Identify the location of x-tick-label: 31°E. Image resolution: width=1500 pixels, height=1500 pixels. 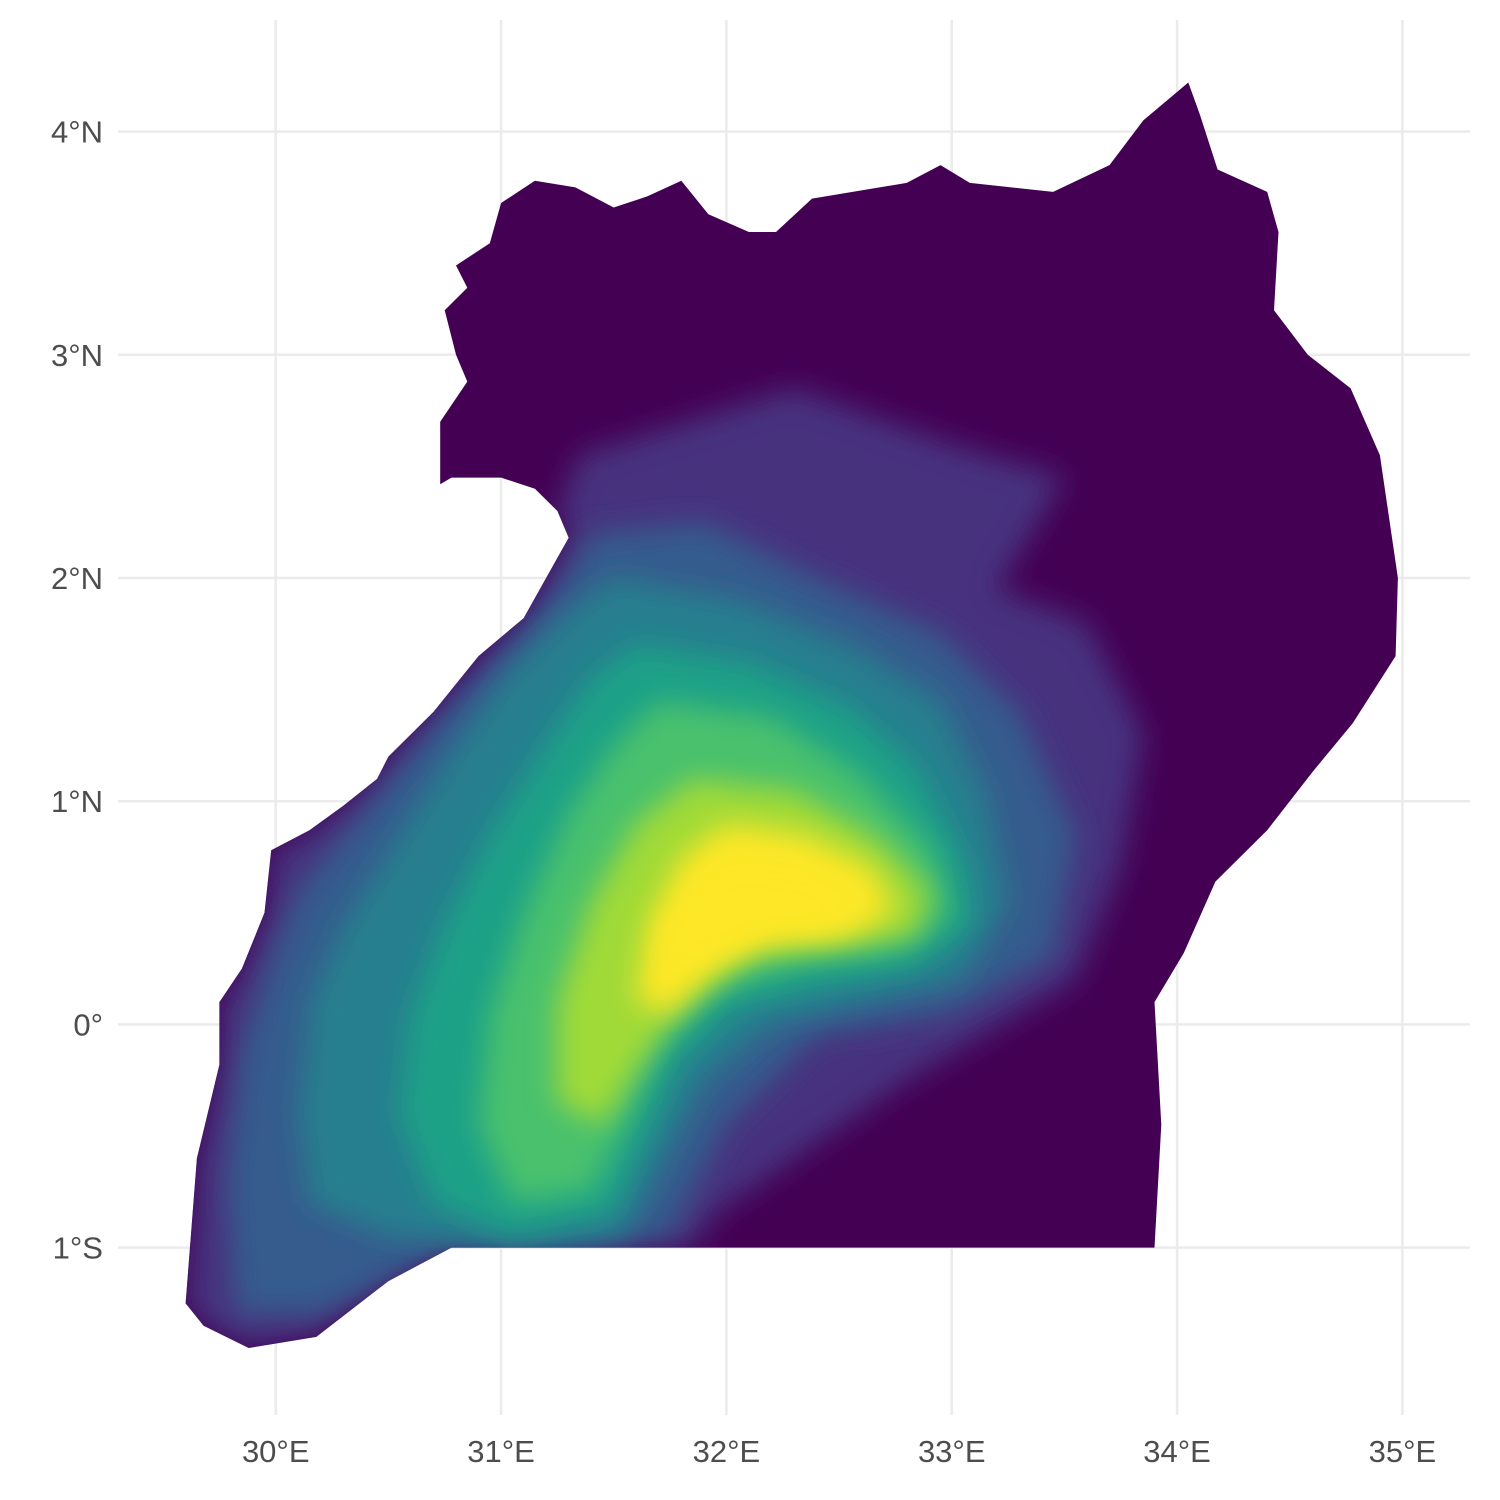
(501, 1451).